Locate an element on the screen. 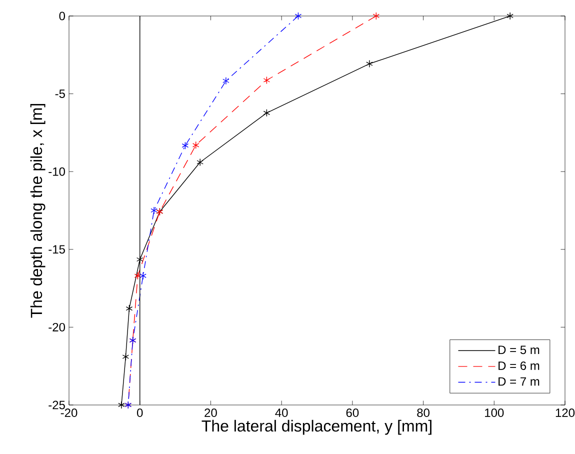 The height and width of the screenshot is (454, 575). x-tick-label: 60 is located at coordinates (352, 413).